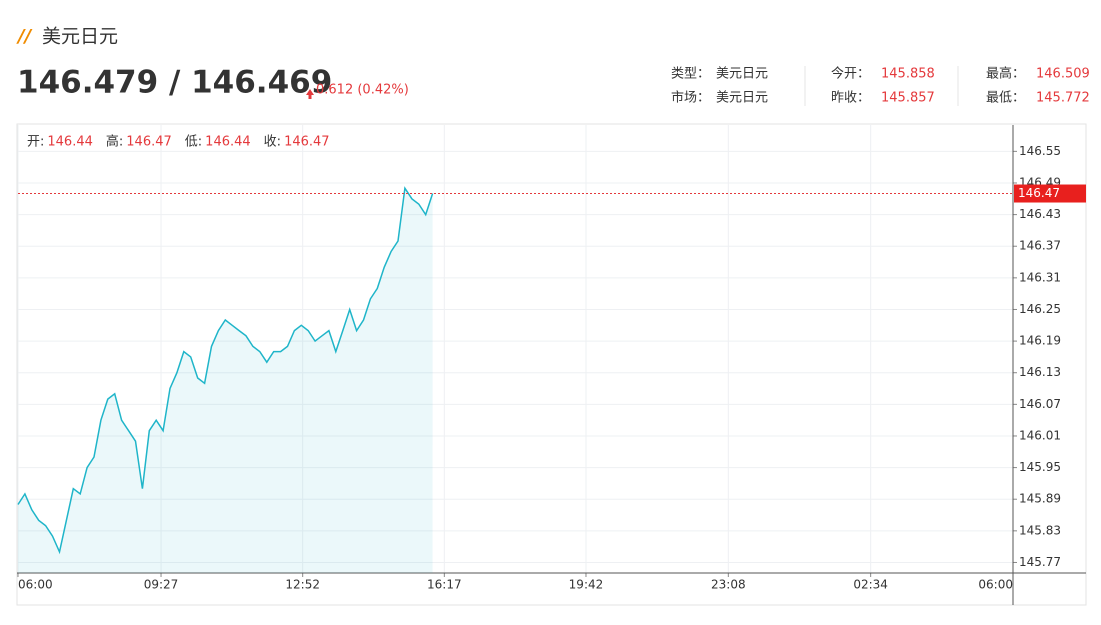 Image resolution: width=1101 pixels, height=625 pixels. Describe the element at coordinates (80, 37) in the screenshot. I see `title: 美元日元` at that location.